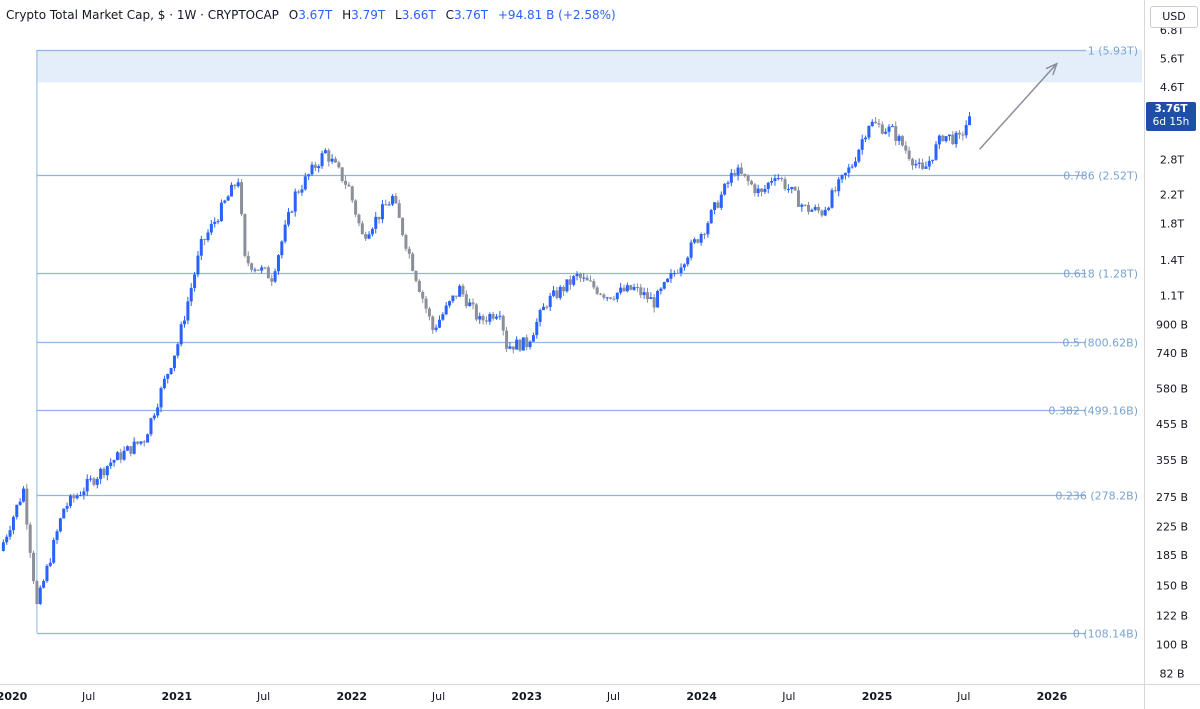 This screenshot has width=1200, height=709. Describe the element at coordinates (1052, 69) in the screenshot. I see `arrow-head` at that location.